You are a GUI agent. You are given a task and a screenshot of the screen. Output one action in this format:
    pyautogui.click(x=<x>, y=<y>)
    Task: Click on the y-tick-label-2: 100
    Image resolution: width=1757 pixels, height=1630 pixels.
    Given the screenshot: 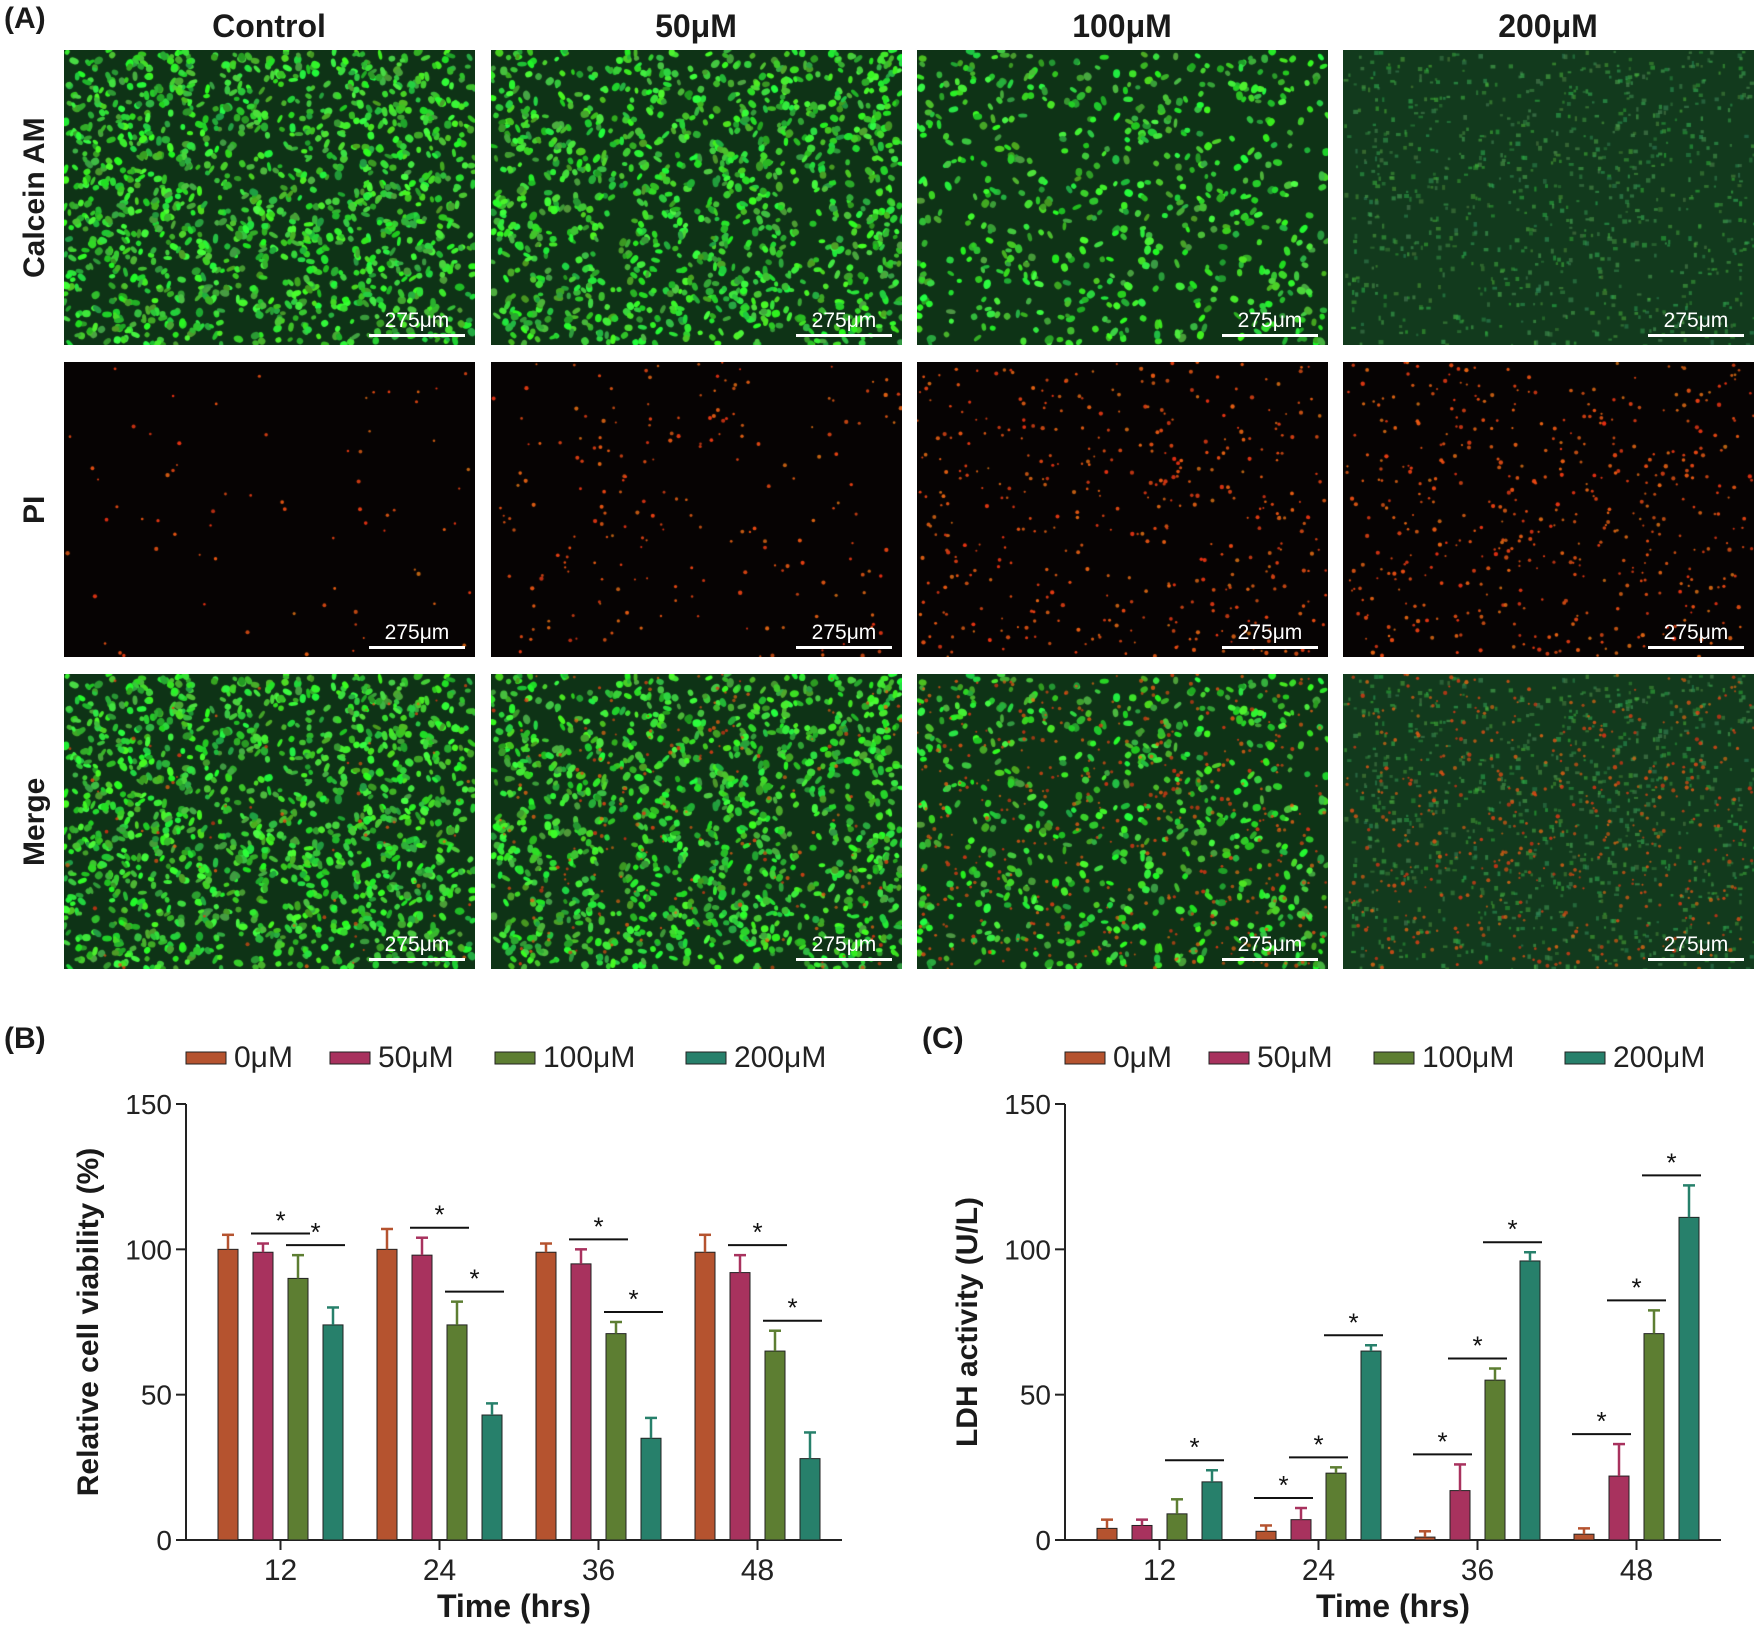 What is the action you would take?
    pyautogui.click(x=148, y=1249)
    